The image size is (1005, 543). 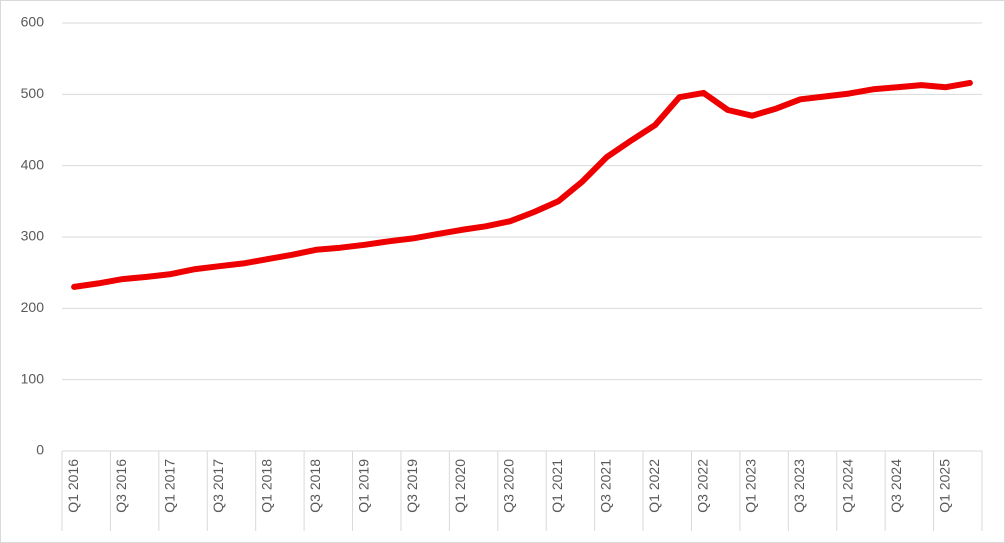 What do you see at coordinates (557, 486) in the screenshot?
I see `x-tick-label: Q1 2021` at bounding box center [557, 486].